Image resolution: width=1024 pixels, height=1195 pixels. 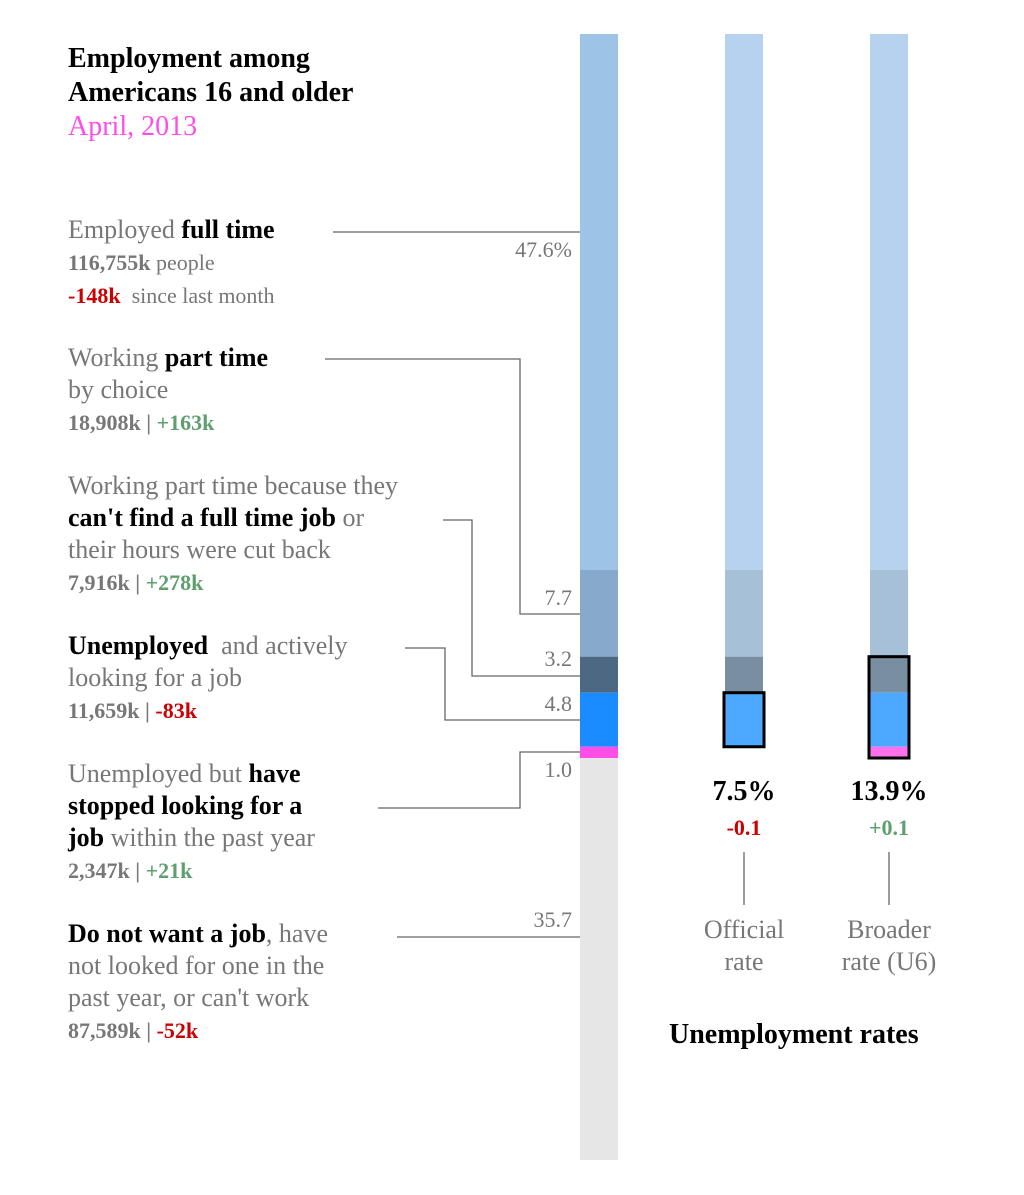 I want to click on connector-cant-find, so click(x=511, y=598).